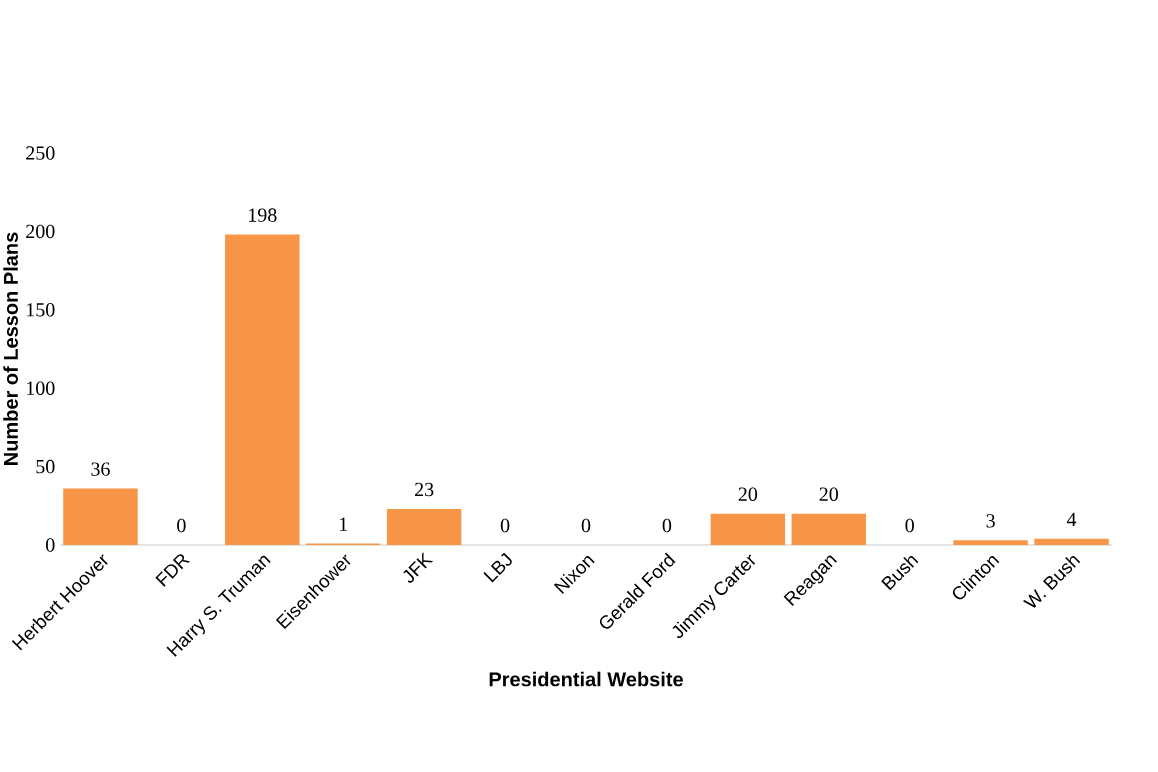 The width and height of the screenshot is (1158, 772). What do you see at coordinates (10, 348) in the screenshot?
I see `y-axis-title: Number of Lesson Plans` at bounding box center [10, 348].